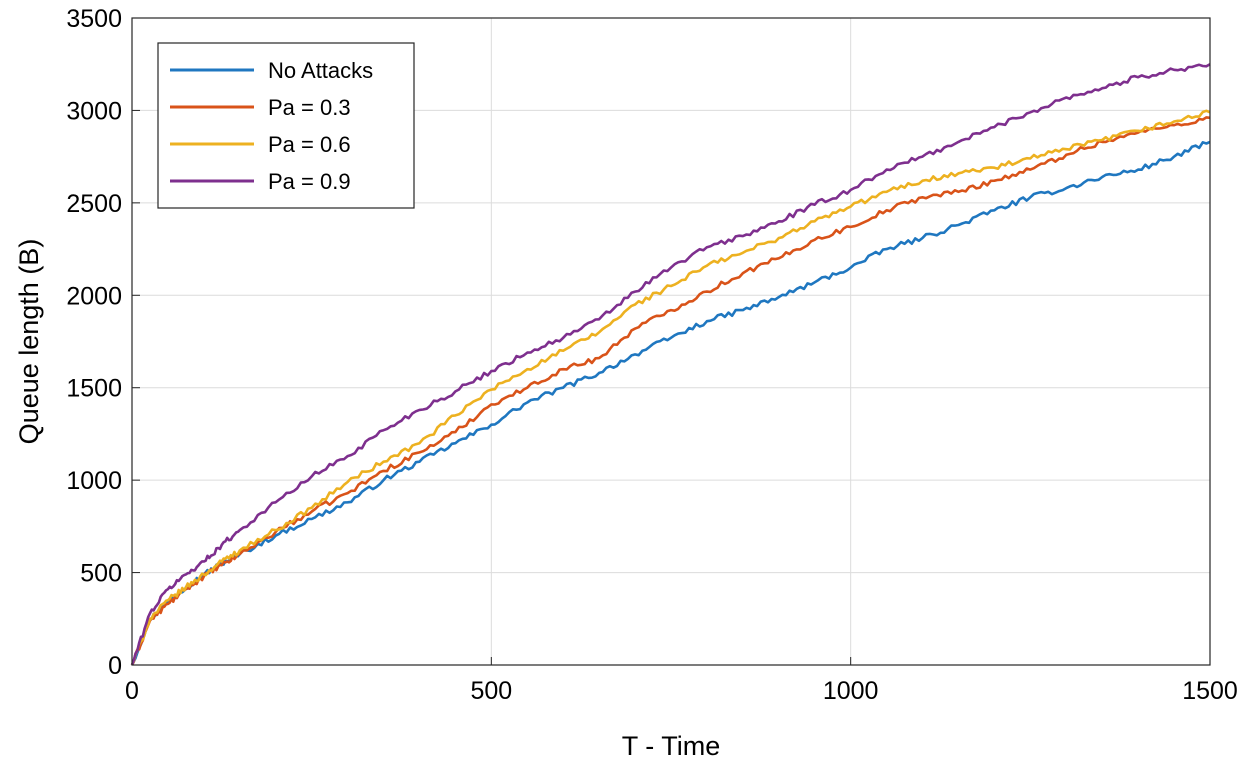 The width and height of the screenshot is (1250, 765). What do you see at coordinates (132, 691) in the screenshot?
I see `x-tick-label: 0` at bounding box center [132, 691].